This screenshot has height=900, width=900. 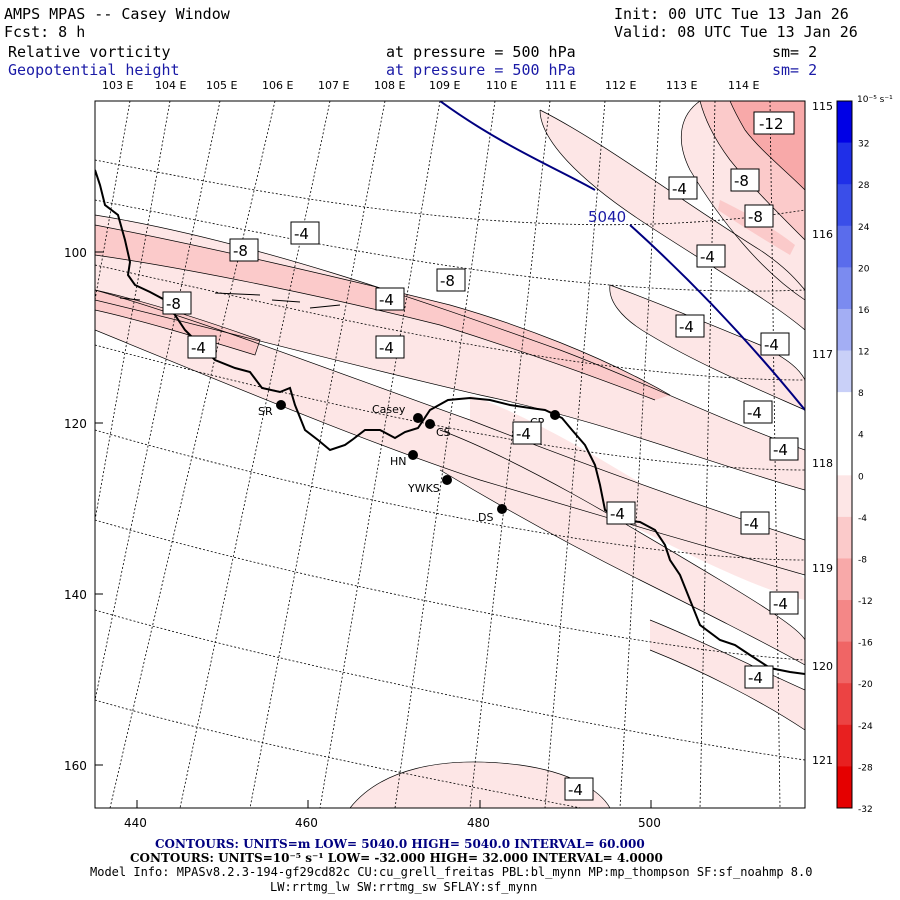 I want to click on right-lon-label: 117 E, so click(x=827, y=354).